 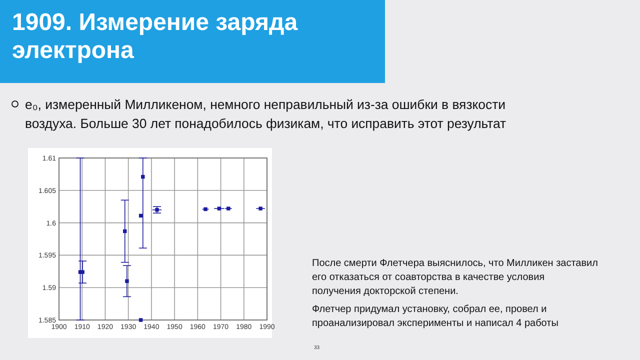 What do you see at coordinates (265, 114) in the screenshot?
I see `text: e₀, измеренный Милликеном, немного неправильный из-за ошибки в вязкости воздуха. Больше 30 лет понадобилось физикам, что исправить этот результат` at bounding box center [265, 114].